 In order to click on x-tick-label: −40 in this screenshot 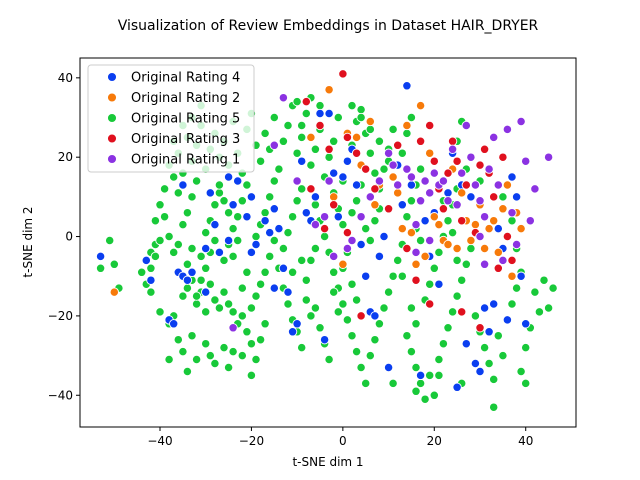, I will do `click(159, 441)`.